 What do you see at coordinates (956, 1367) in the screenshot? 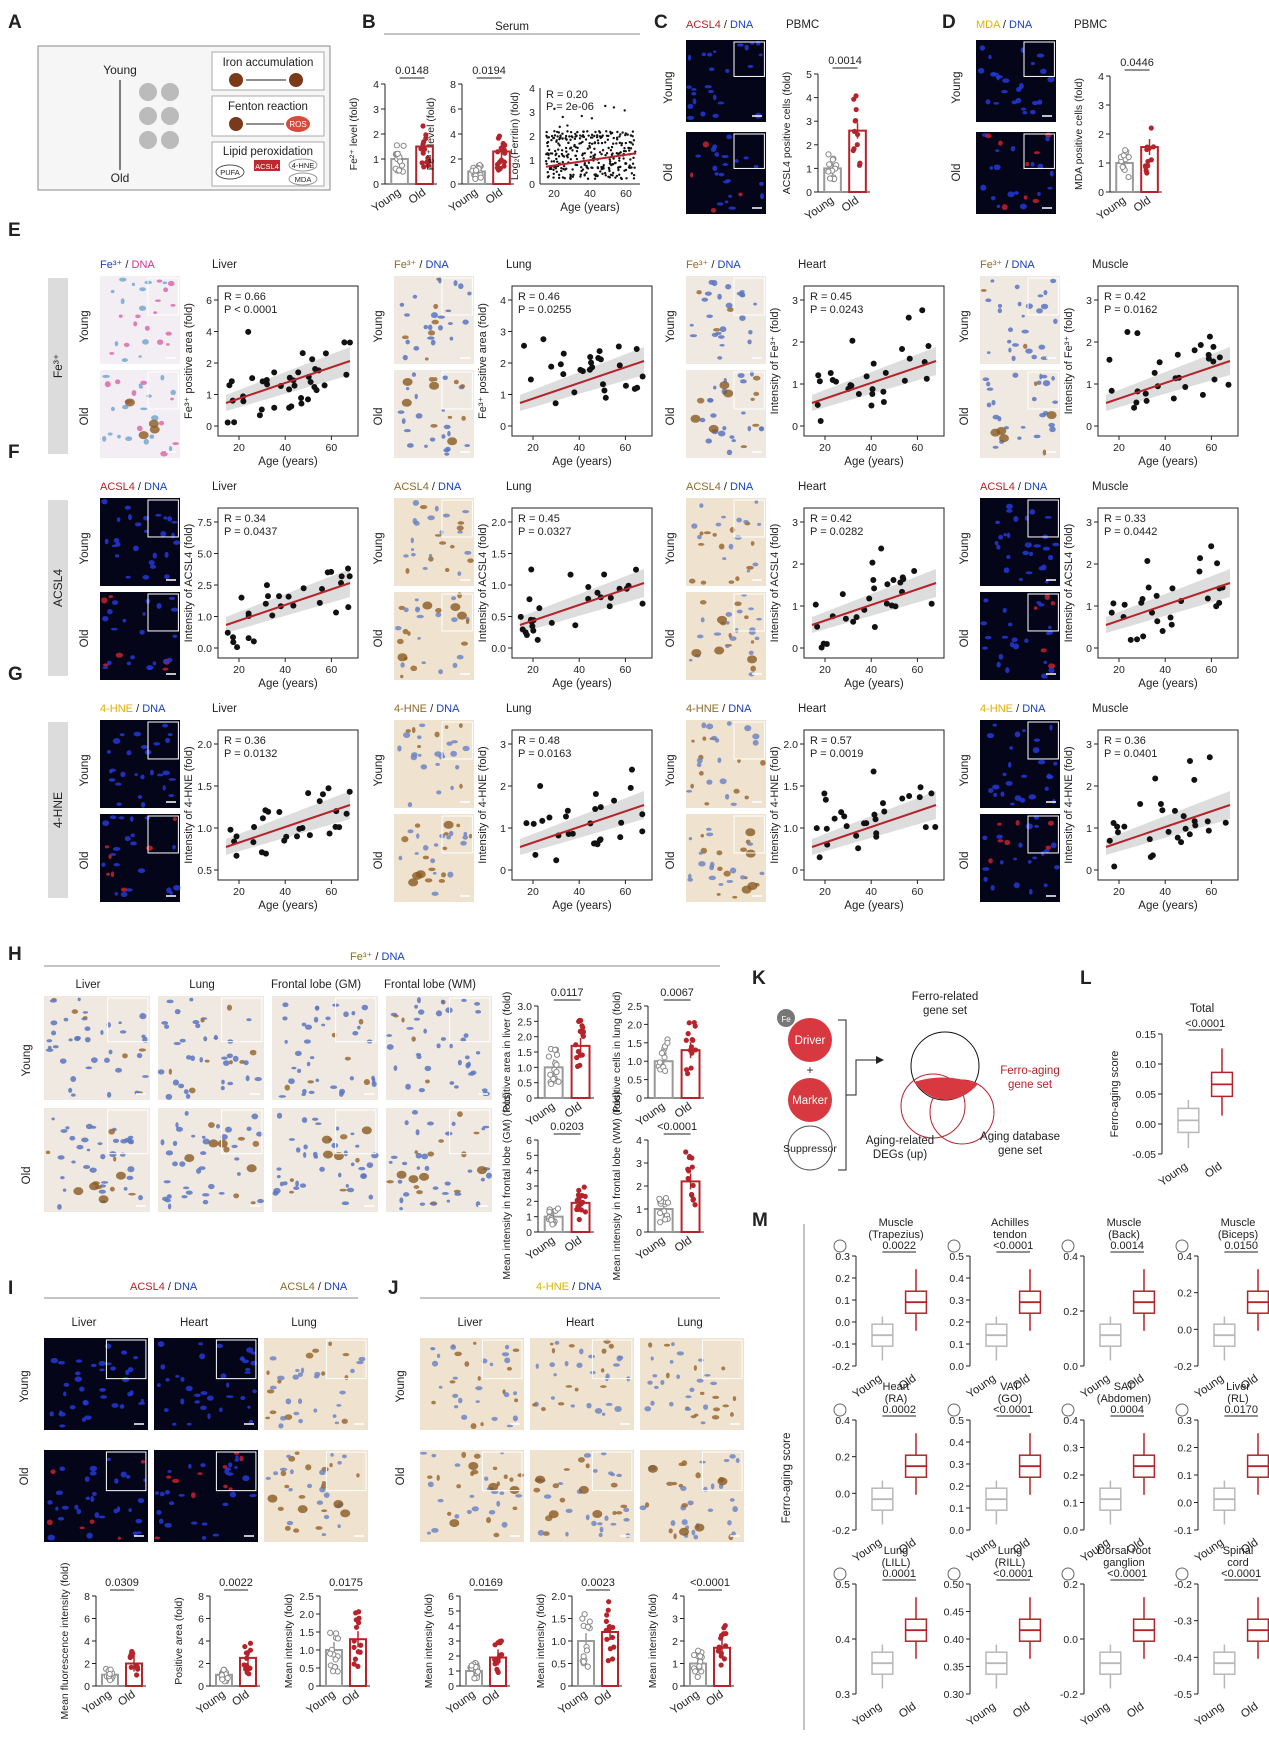
I see `tick-label: 0.0` at bounding box center [956, 1367].